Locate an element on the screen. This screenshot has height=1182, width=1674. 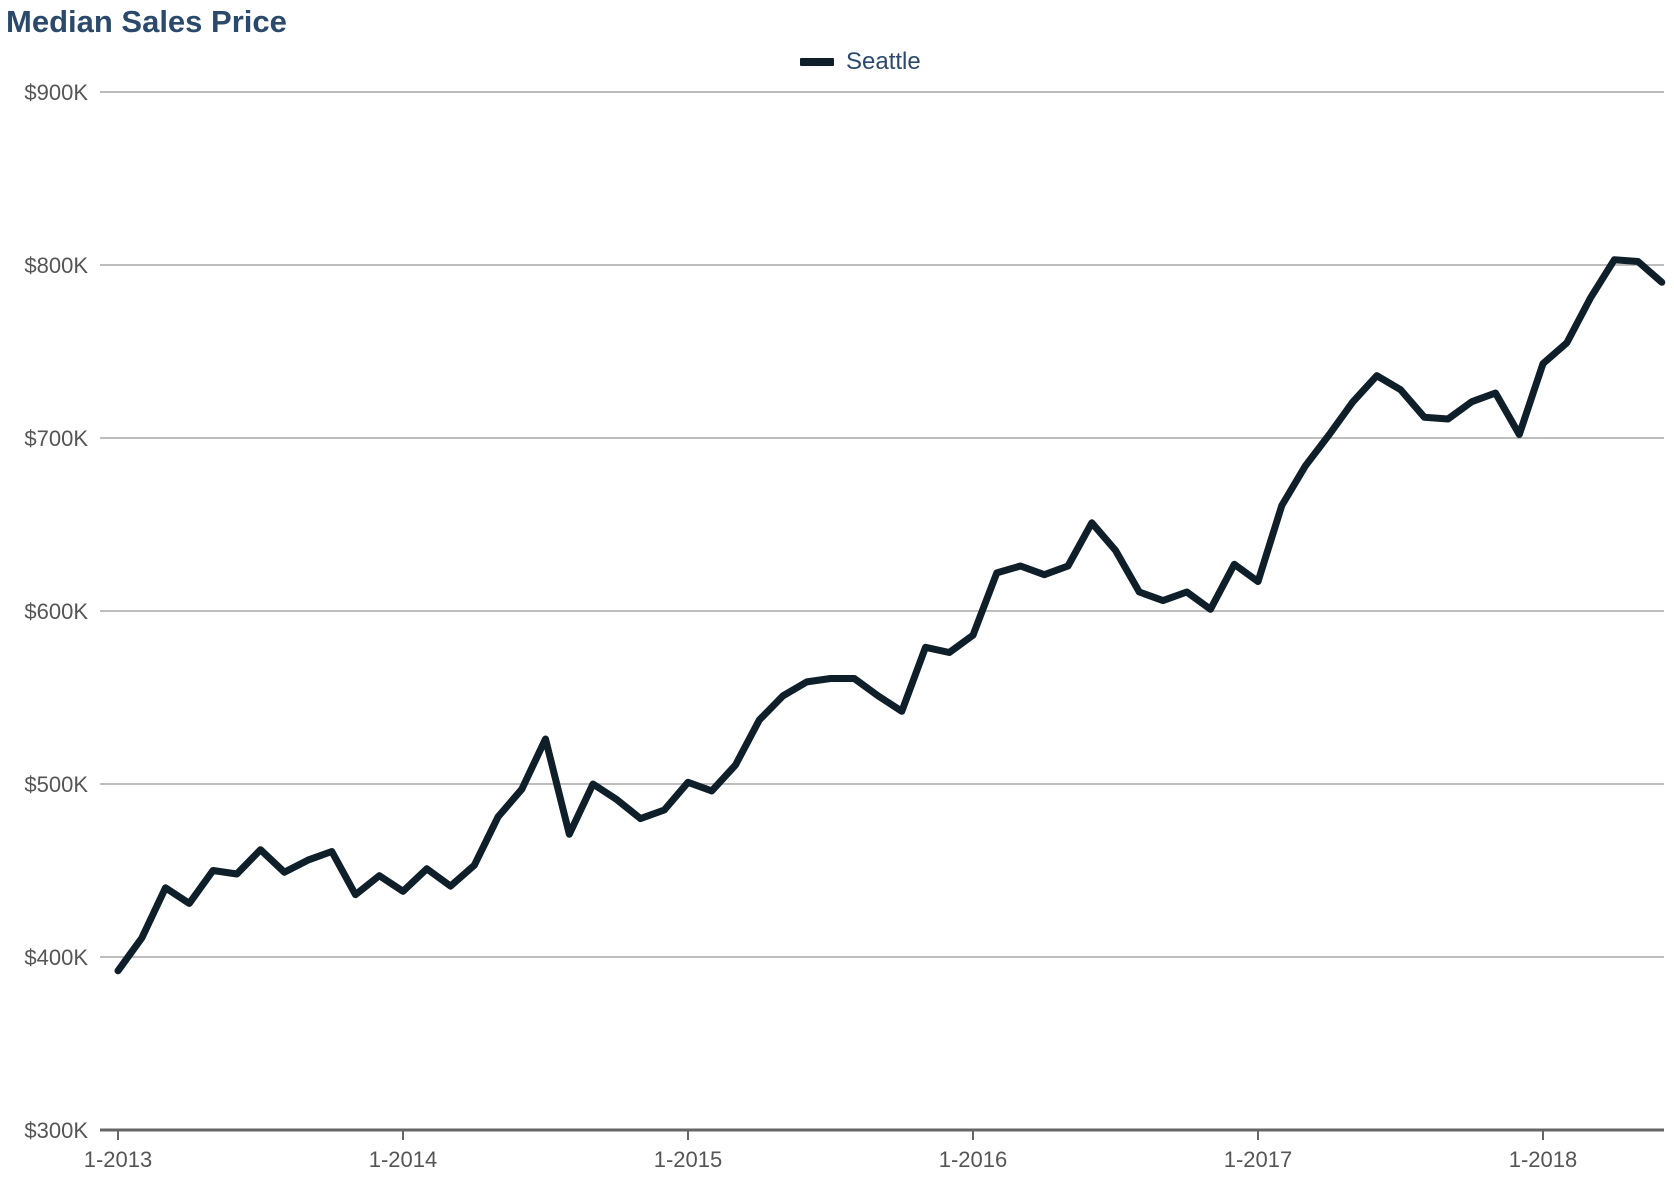
y-tick-label: $500K is located at coordinates (56, 784).